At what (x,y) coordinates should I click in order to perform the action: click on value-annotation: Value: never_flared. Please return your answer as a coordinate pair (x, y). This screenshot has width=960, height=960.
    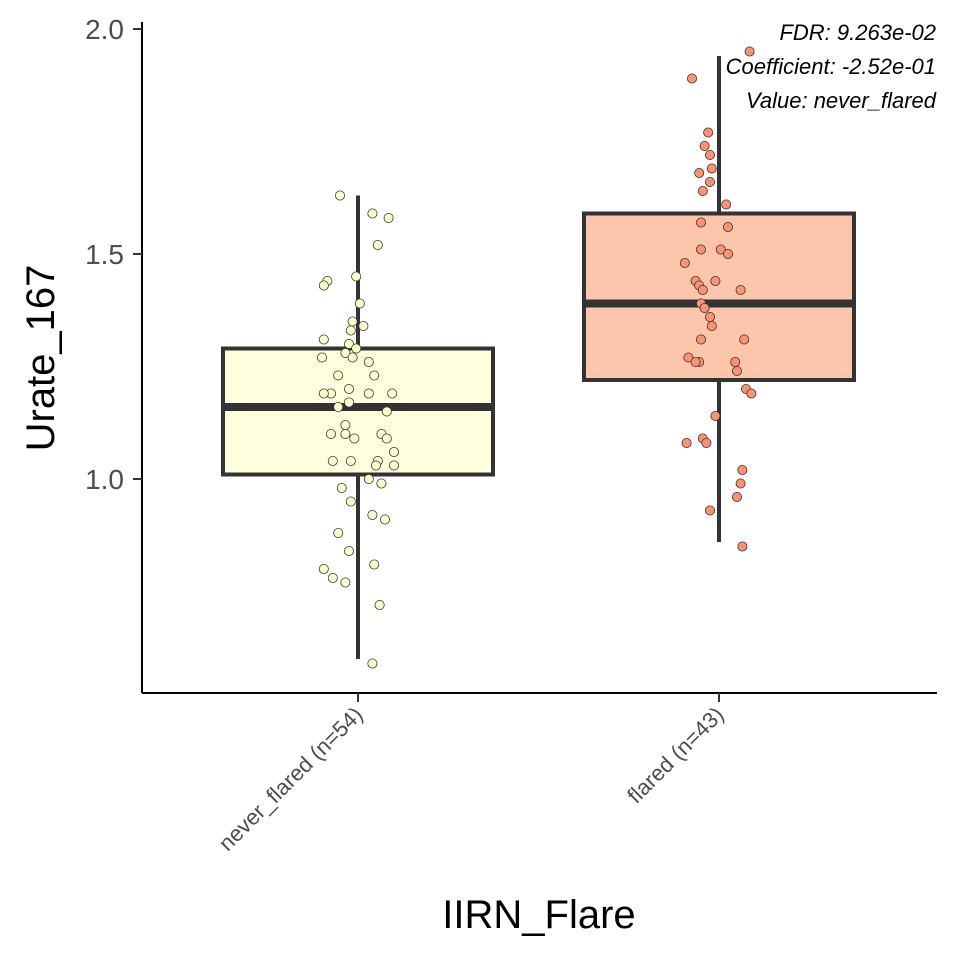
    Looking at the image, I should click on (841, 100).